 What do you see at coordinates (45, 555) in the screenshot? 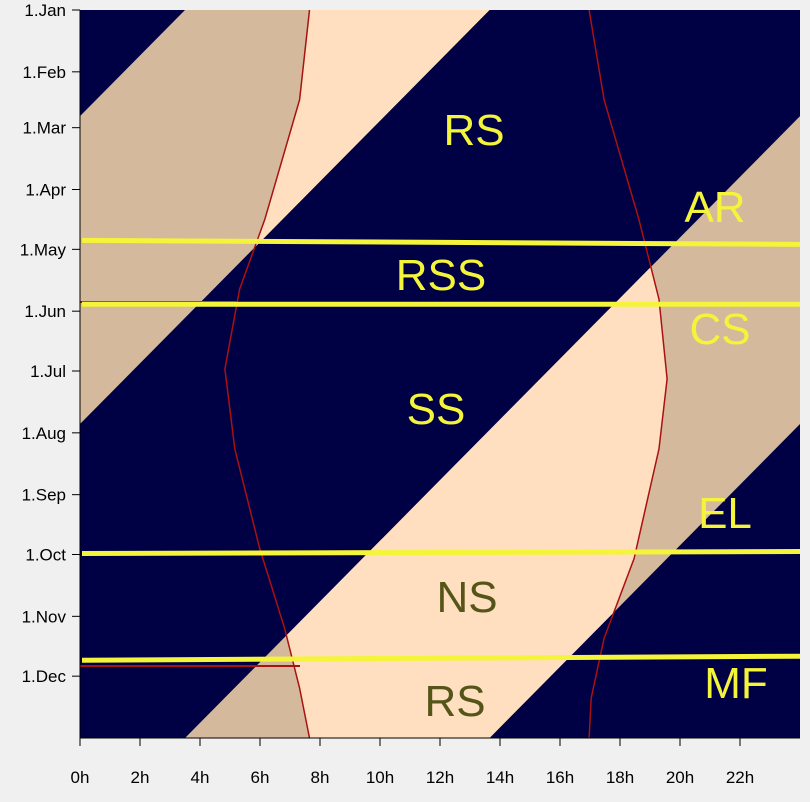
I see `y-tick-label: 1.Oct` at bounding box center [45, 555].